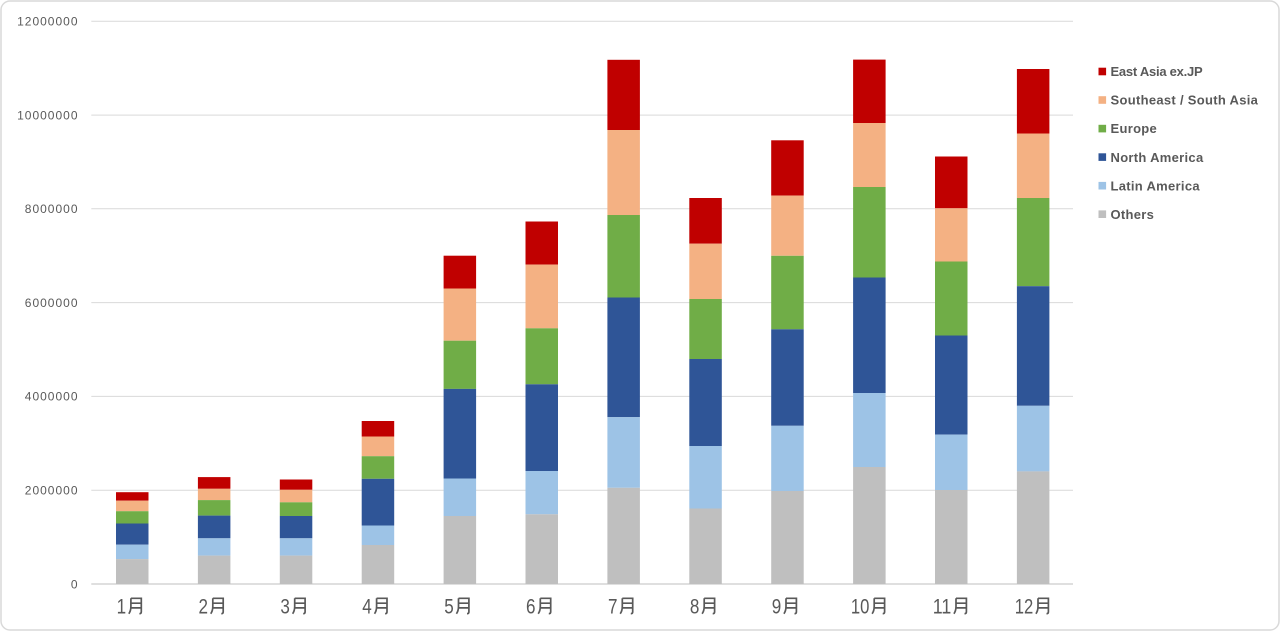 This screenshot has width=1280, height=636. I want to click on svg-text: 6, so click(531, 607).